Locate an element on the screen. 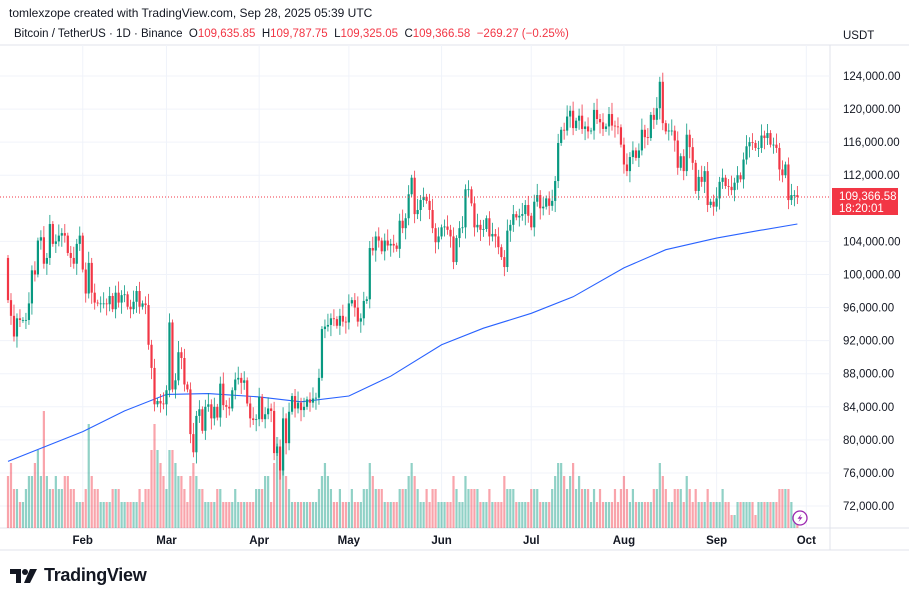  low-label: L is located at coordinates (337, 34).